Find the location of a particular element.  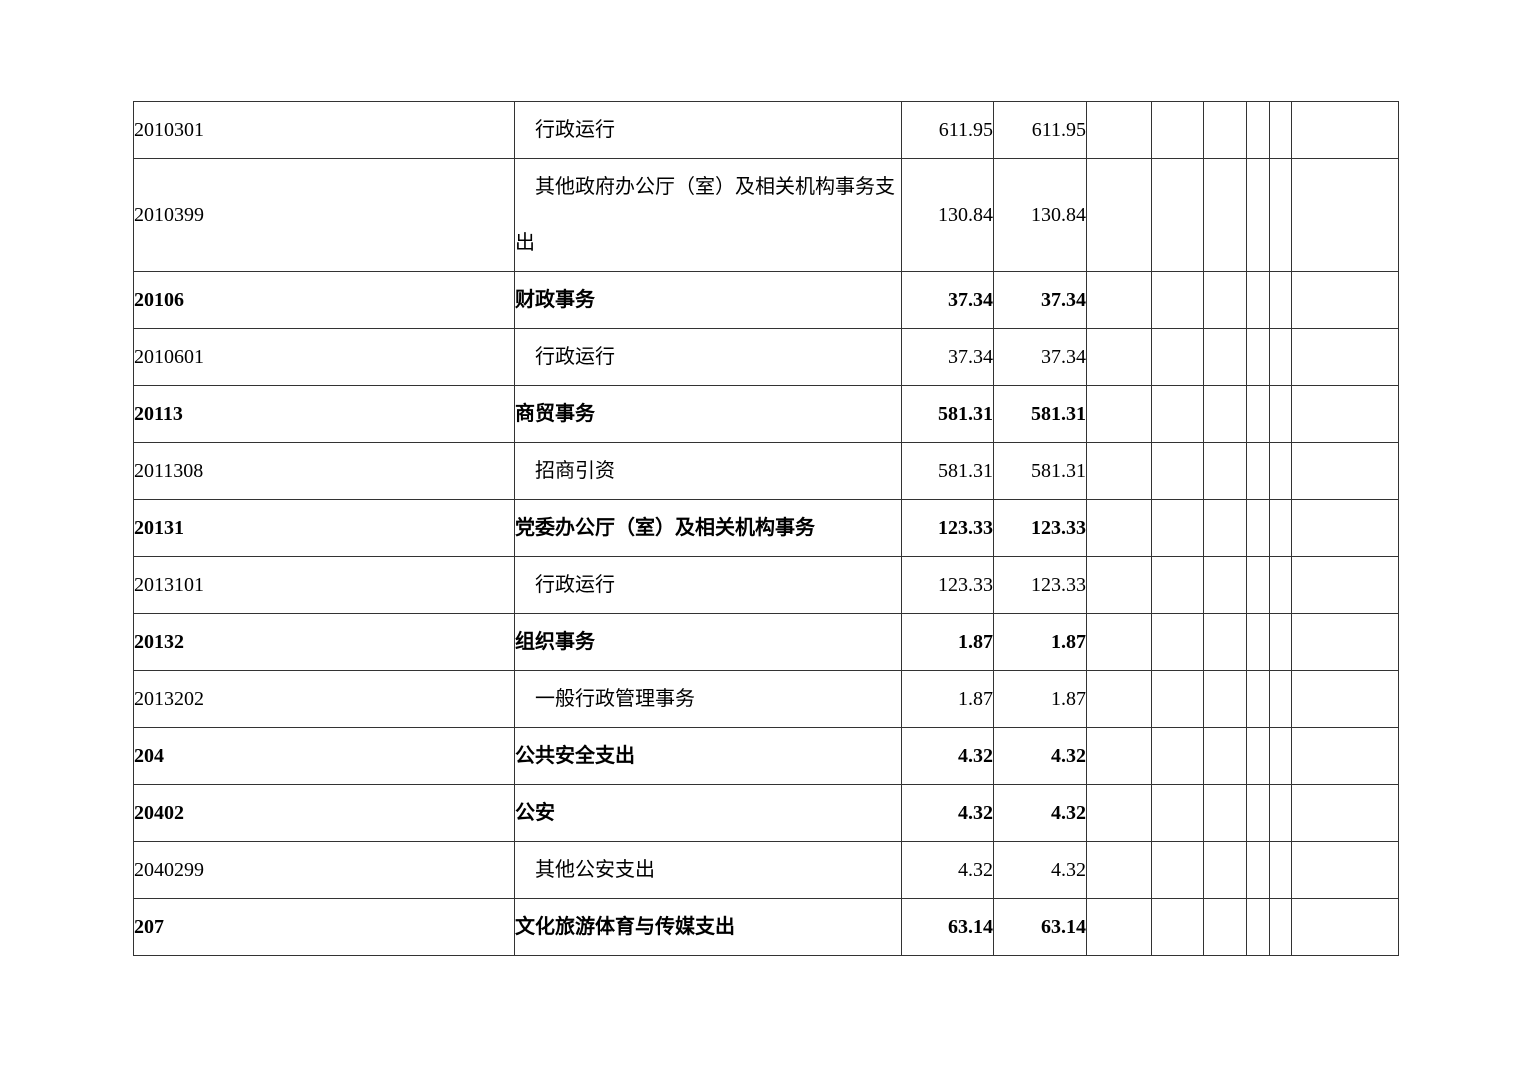

table-row: 204 公共安全支出 4.32 4.32 is located at coordinates (766, 756).